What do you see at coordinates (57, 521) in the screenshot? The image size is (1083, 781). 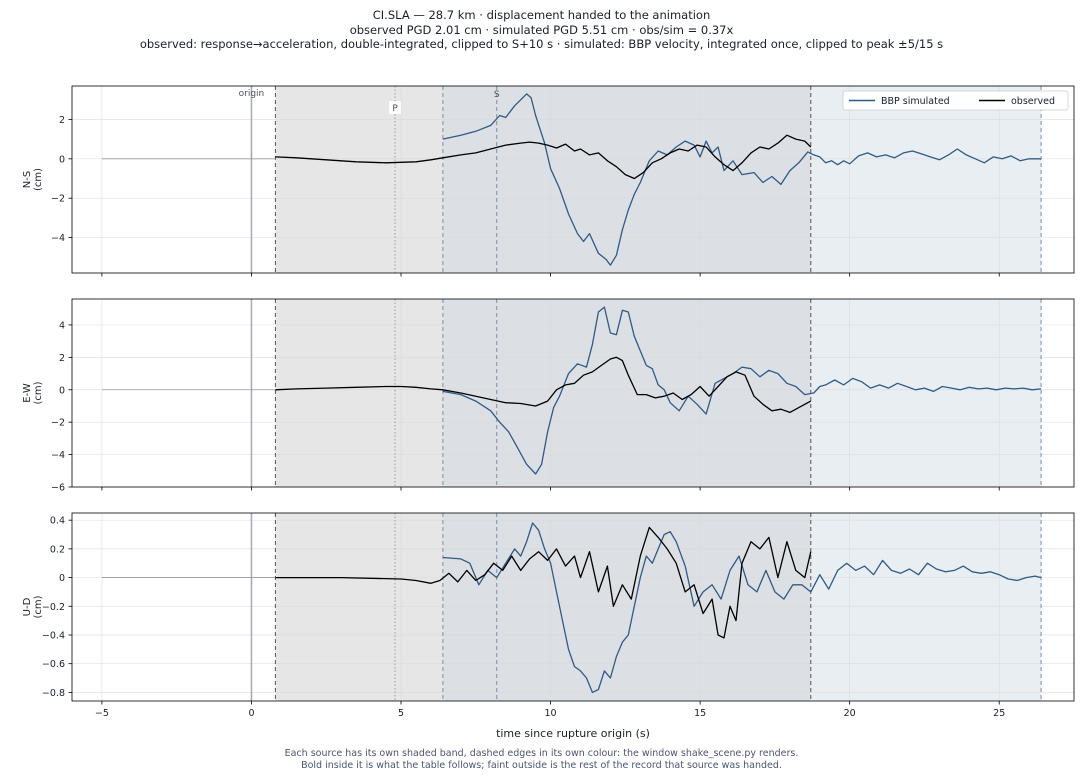 I see `y-tick-label: 0.4` at bounding box center [57, 521].